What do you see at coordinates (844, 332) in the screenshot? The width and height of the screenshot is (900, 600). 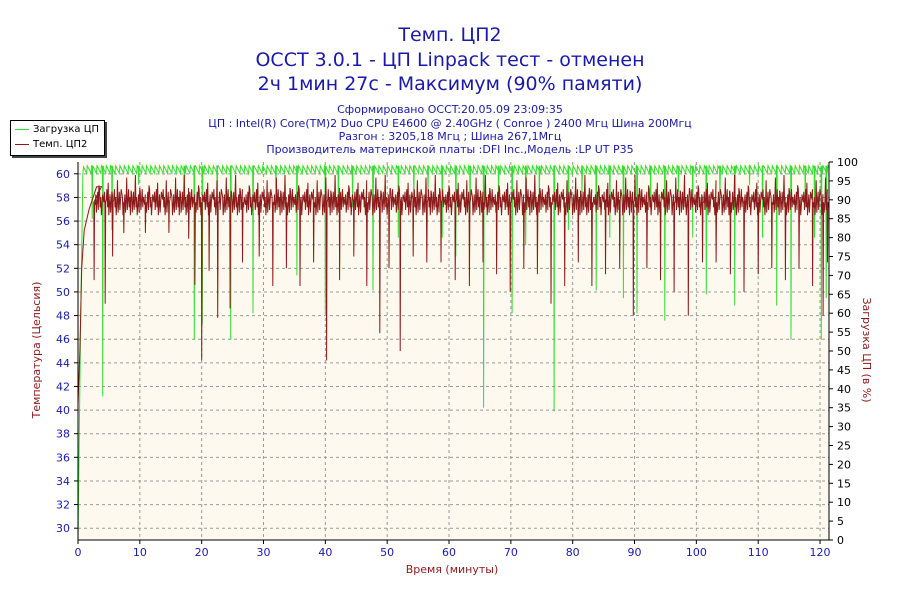 I see `y-right-tick-label: 55` at bounding box center [844, 332].